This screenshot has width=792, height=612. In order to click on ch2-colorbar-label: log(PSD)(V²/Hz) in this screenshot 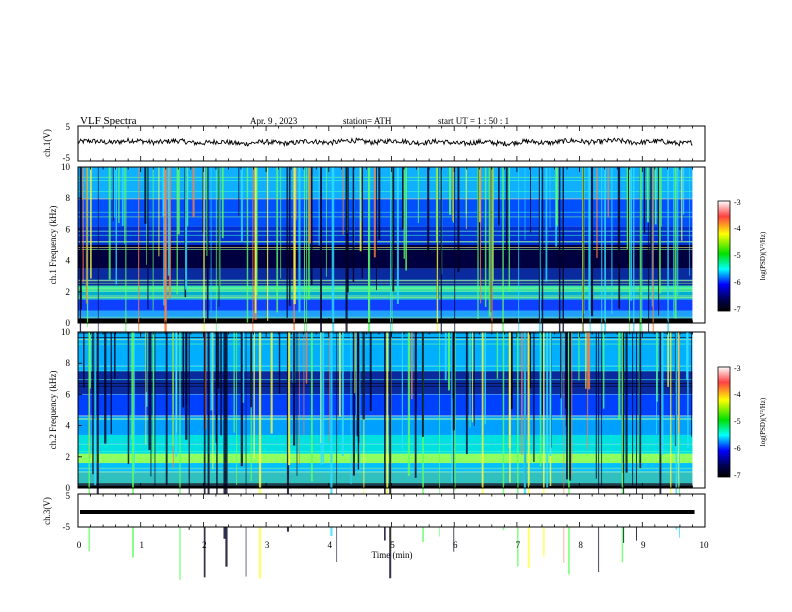, I will do `click(763, 421)`.